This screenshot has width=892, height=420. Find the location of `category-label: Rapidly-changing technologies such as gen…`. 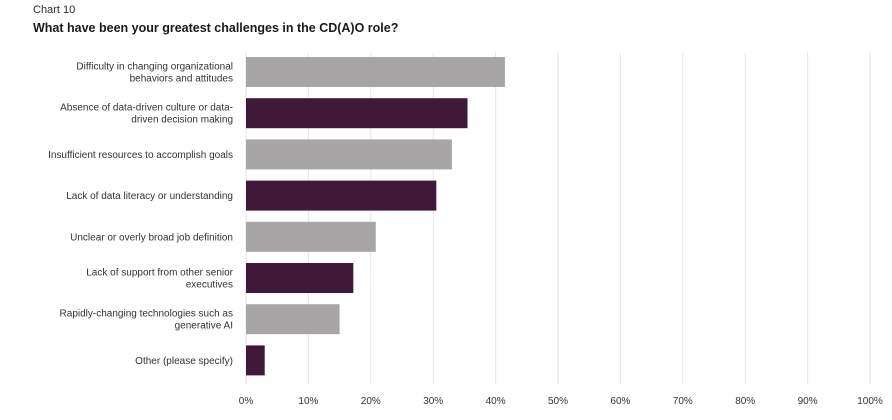

category-label: Rapidly-changing technologies such as gen… is located at coordinates (146, 320).